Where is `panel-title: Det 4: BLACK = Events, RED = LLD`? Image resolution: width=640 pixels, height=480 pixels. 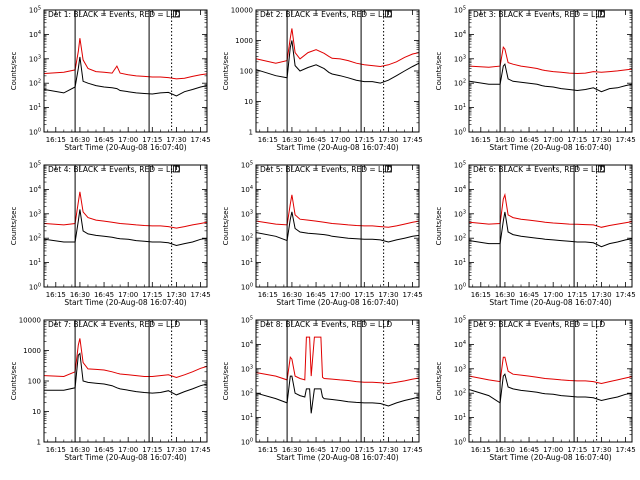 panel-title: Det 4: BLACK = Events, RED = LLD is located at coordinates (114, 169).